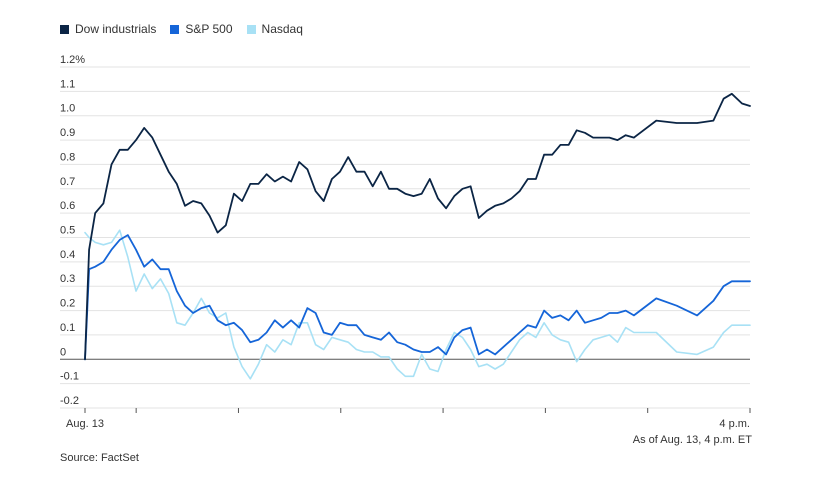  I want to click on as-of-note: As of Aug. 13, 4 p.m. ET, so click(692, 440).